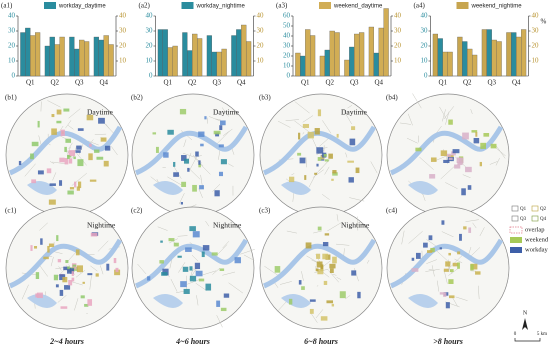 Image resolution: width=550 pixels, height=350 pixels. Describe the element at coordinates (241, 83) in the screenshot. I see `x-tick-label: Q4` at that location.